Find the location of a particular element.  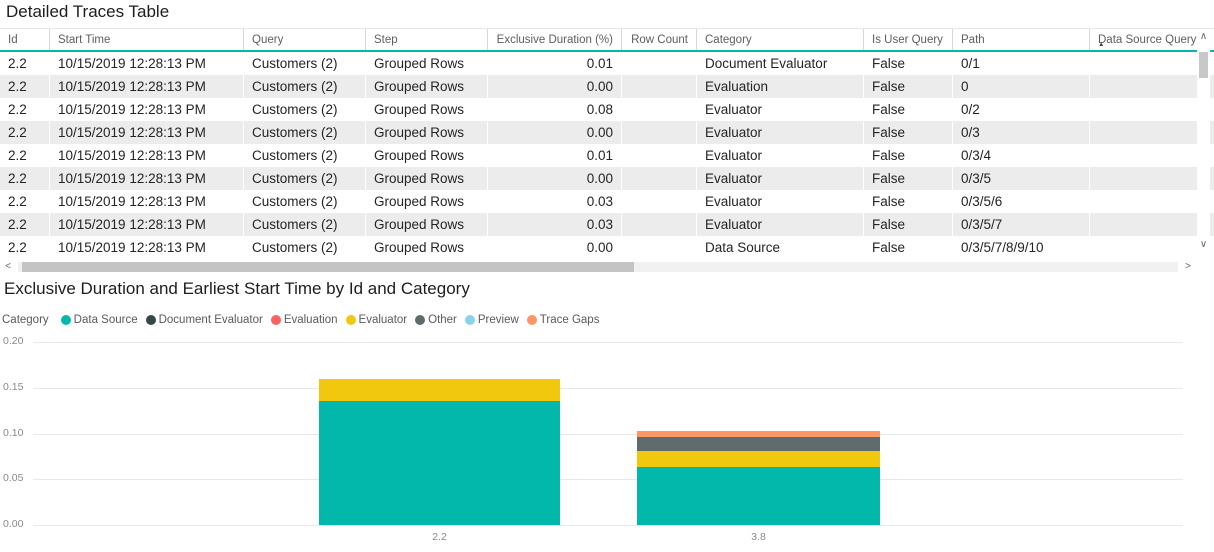

column-header-query: Query is located at coordinates (304, 40).